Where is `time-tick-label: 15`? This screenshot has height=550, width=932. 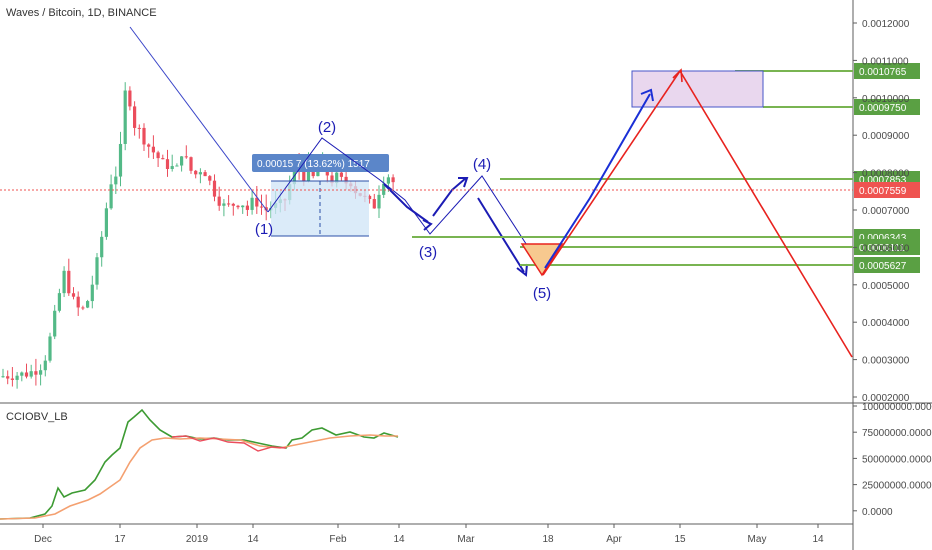 time-tick-label: 15 is located at coordinates (680, 539).